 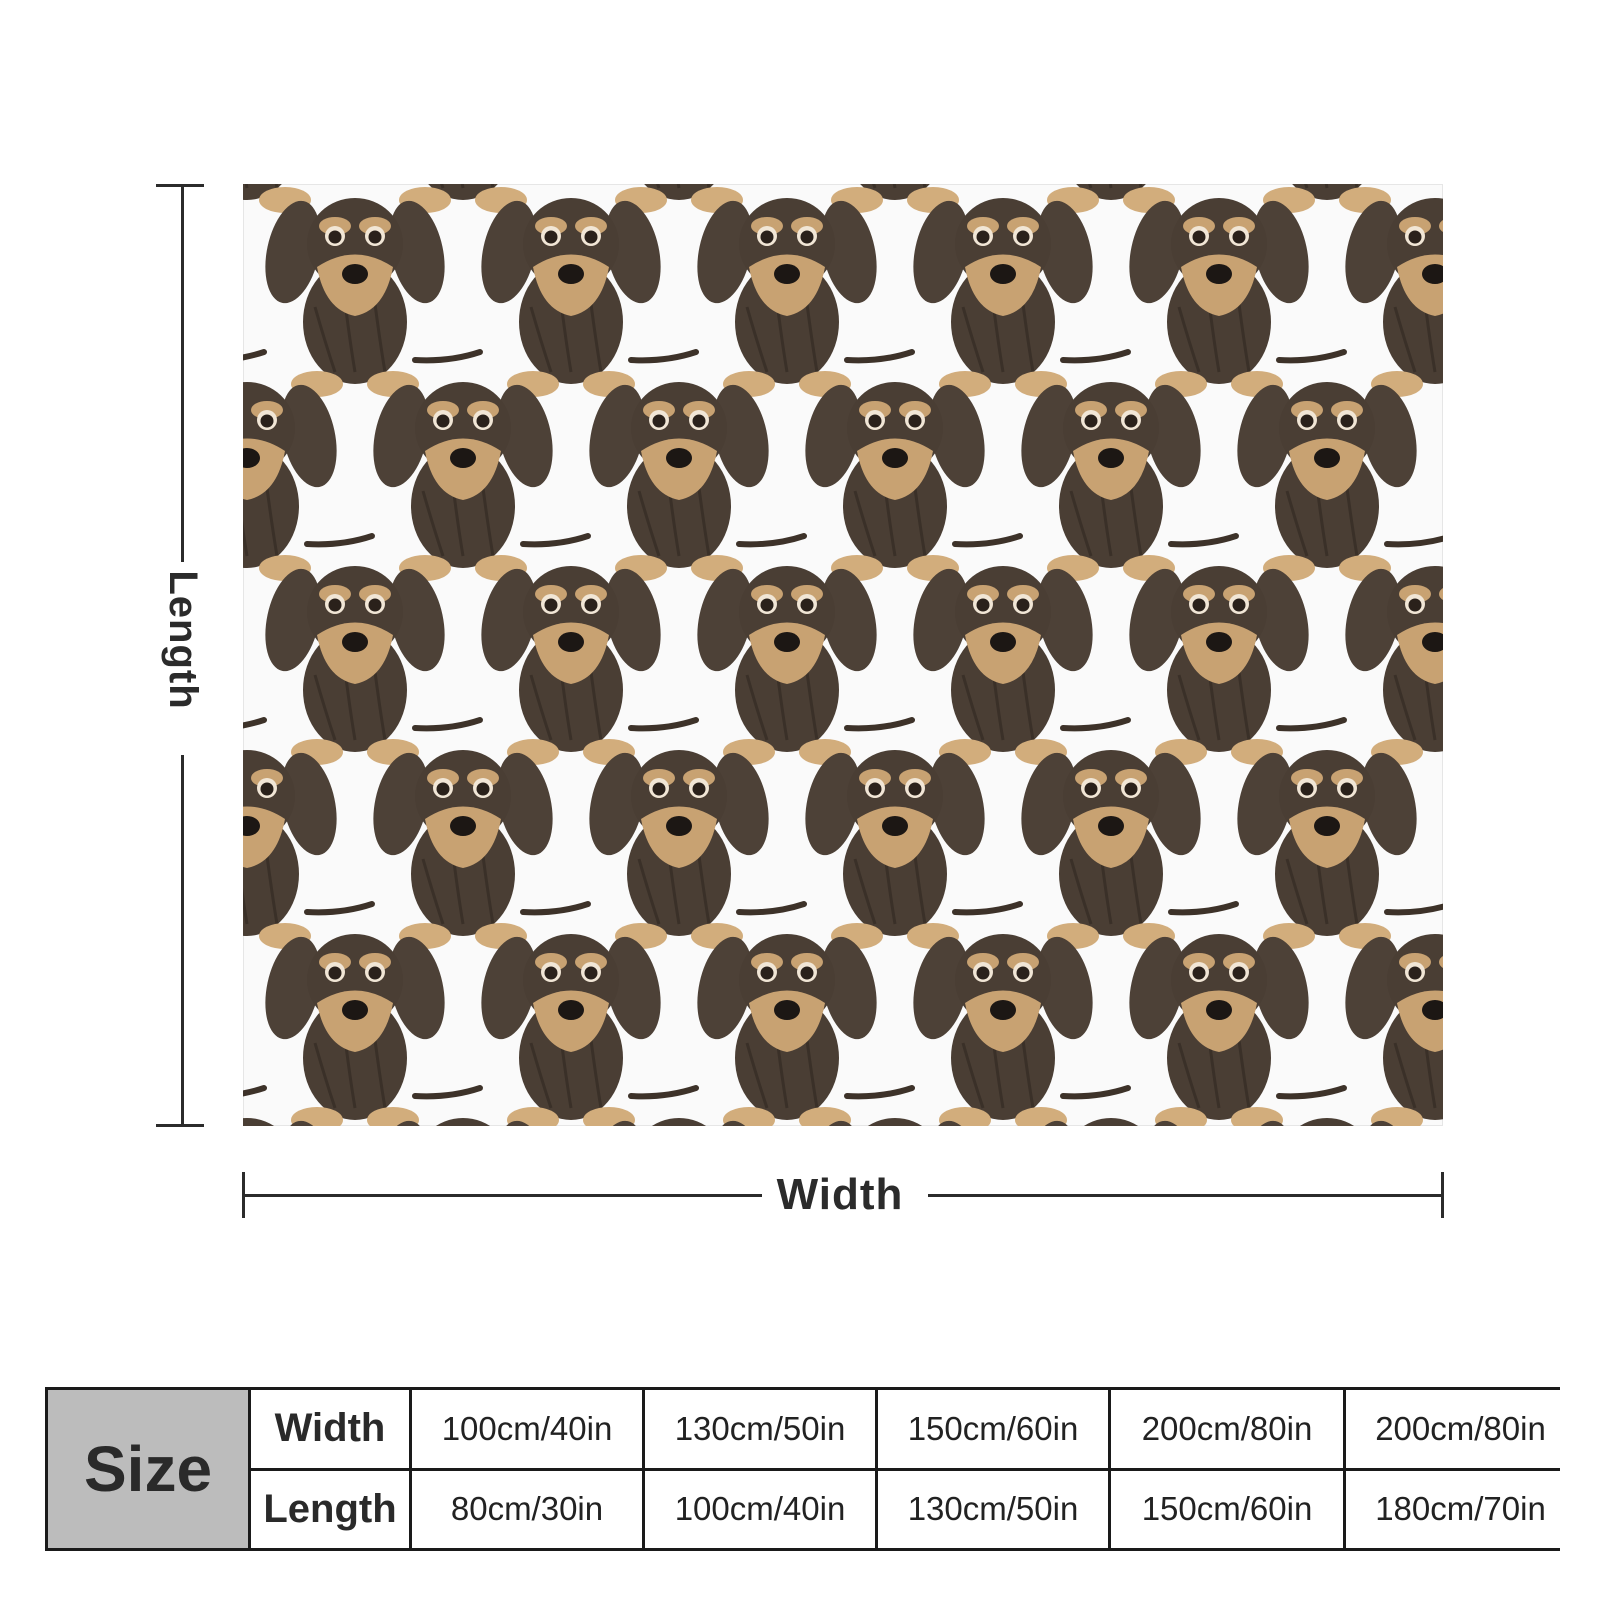 What do you see at coordinates (502, 1195) in the screenshot?
I see `width-line-left` at bounding box center [502, 1195].